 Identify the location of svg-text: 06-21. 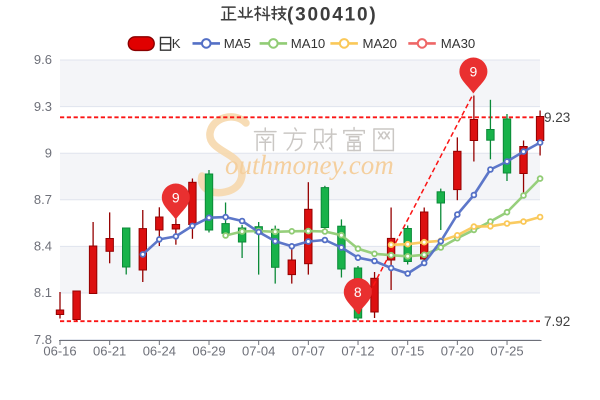
(109, 351).